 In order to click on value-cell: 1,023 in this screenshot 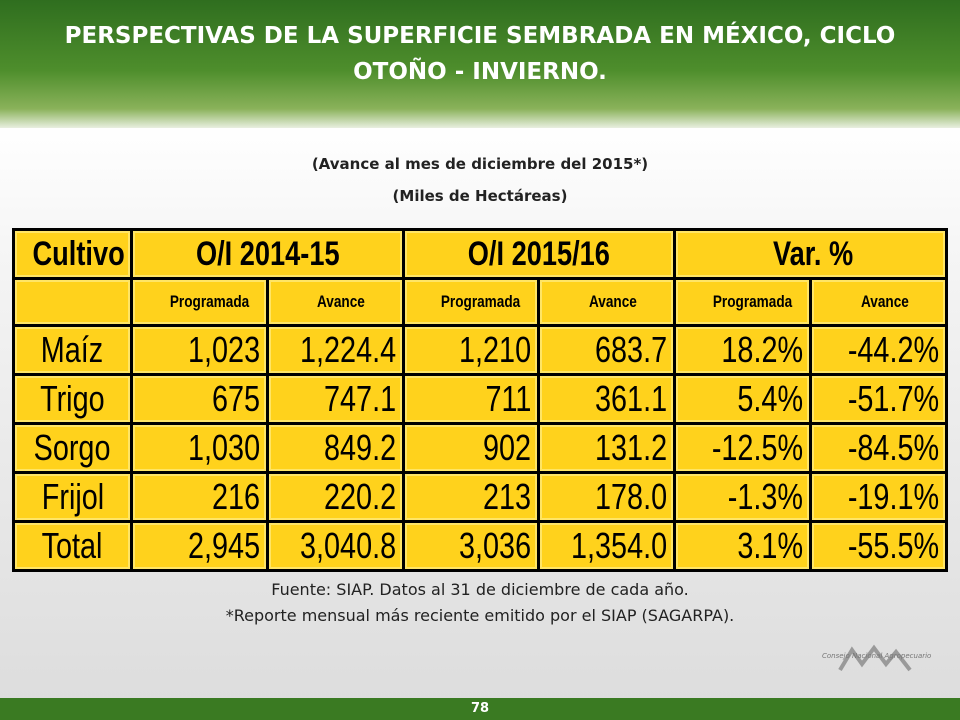, I will do `click(199, 350)`.